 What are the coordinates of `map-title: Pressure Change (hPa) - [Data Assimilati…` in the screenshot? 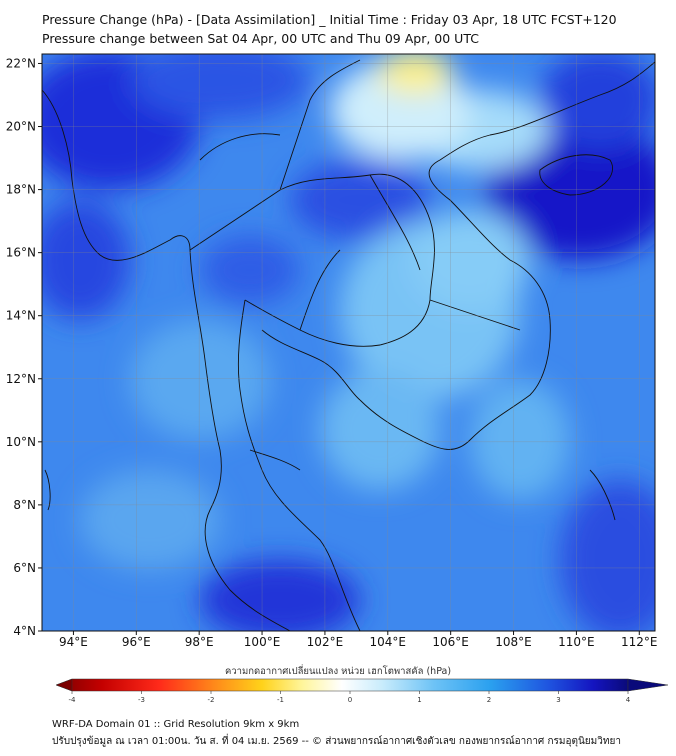 It's located at (329, 19).